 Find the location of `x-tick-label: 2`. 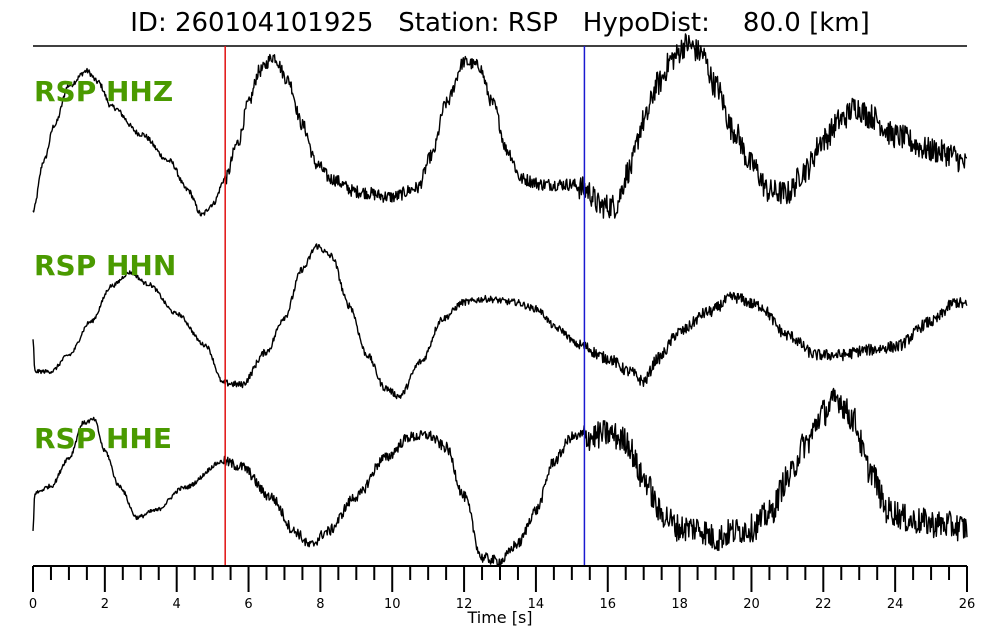

x-tick-label: 2 is located at coordinates (105, 604).